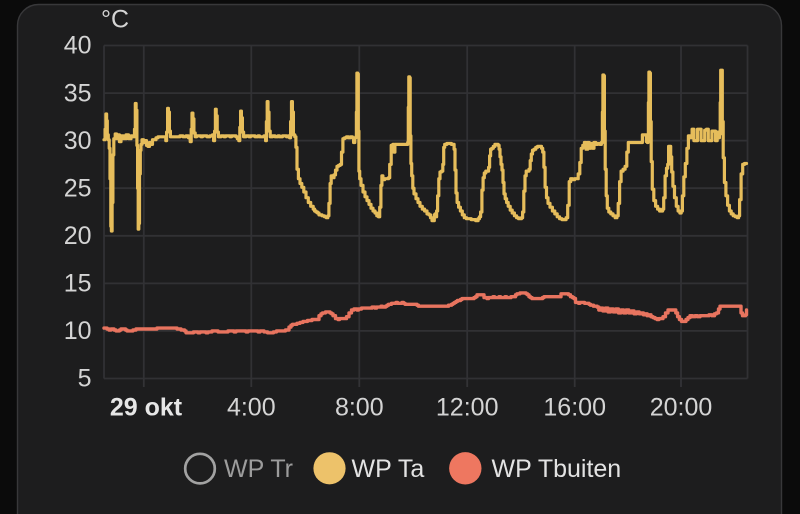 This screenshot has height=514, width=800. I want to click on svg-text: WP Ta, so click(388, 469).